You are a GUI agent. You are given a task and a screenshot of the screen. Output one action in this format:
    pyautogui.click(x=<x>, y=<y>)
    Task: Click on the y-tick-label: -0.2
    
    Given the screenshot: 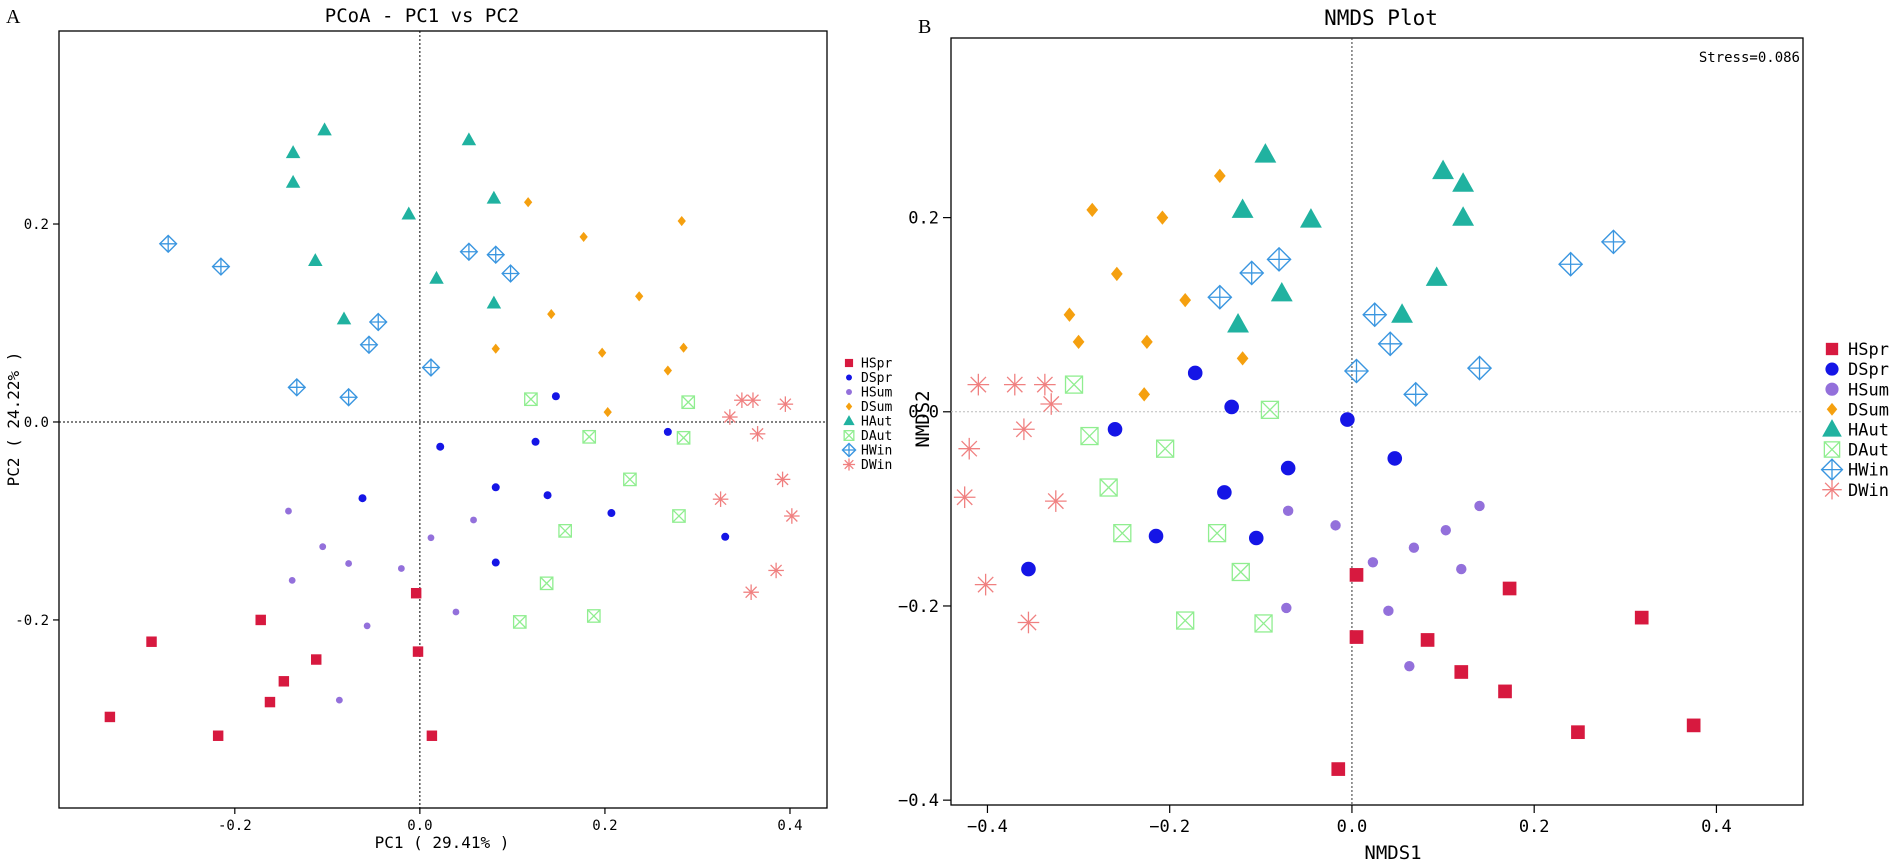 What is the action you would take?
    pyautogui.click(x=32, y=621)
    